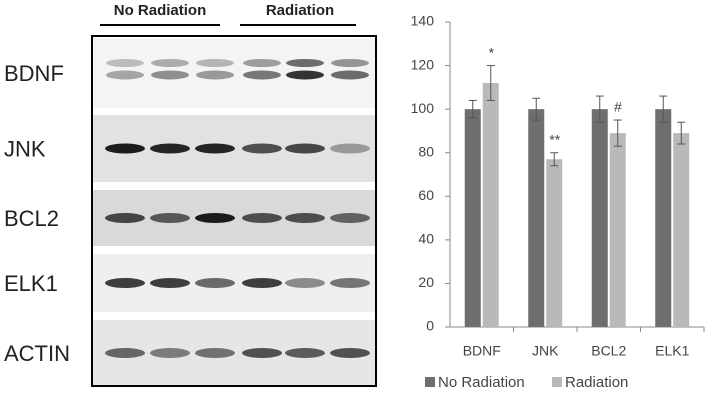 Image resolution: width=709 pixels, height=410 pixels. Describe the element at coordinates (426, 151) in the screenshot. I see `y-tick-label: 80` at that location.